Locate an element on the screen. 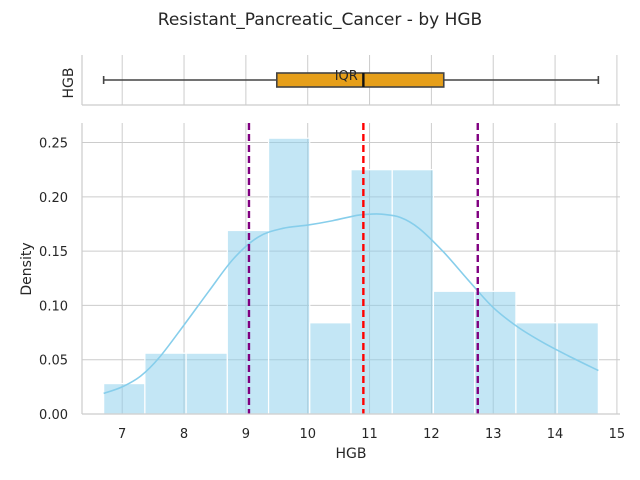  y-tick-labels: 0.00 0.05 0.10 0.15 0.20 0.25 is located at coordinates (53, 280).